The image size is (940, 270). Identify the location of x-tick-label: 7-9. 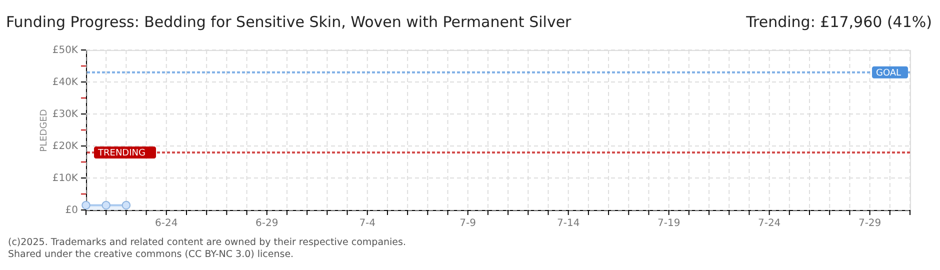
(468, 223).